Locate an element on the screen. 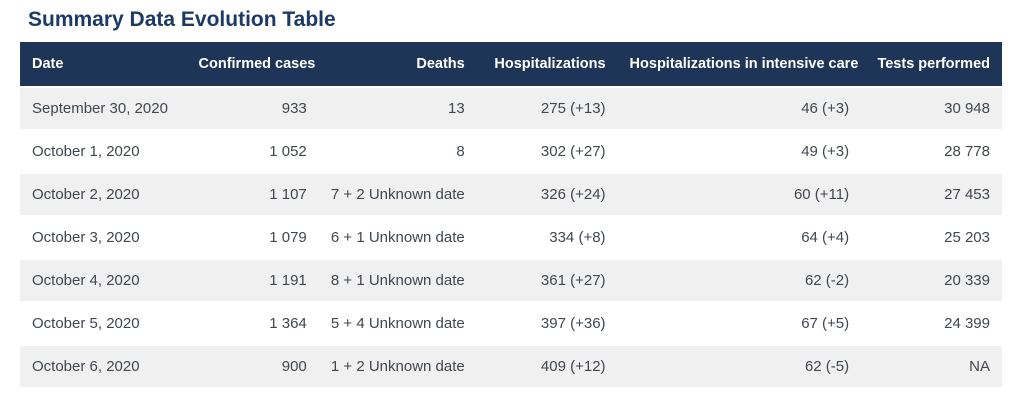 This screenshot has height=403, width=1024. table-cell: October 5, 2020 is located at coordinates (103, 323).